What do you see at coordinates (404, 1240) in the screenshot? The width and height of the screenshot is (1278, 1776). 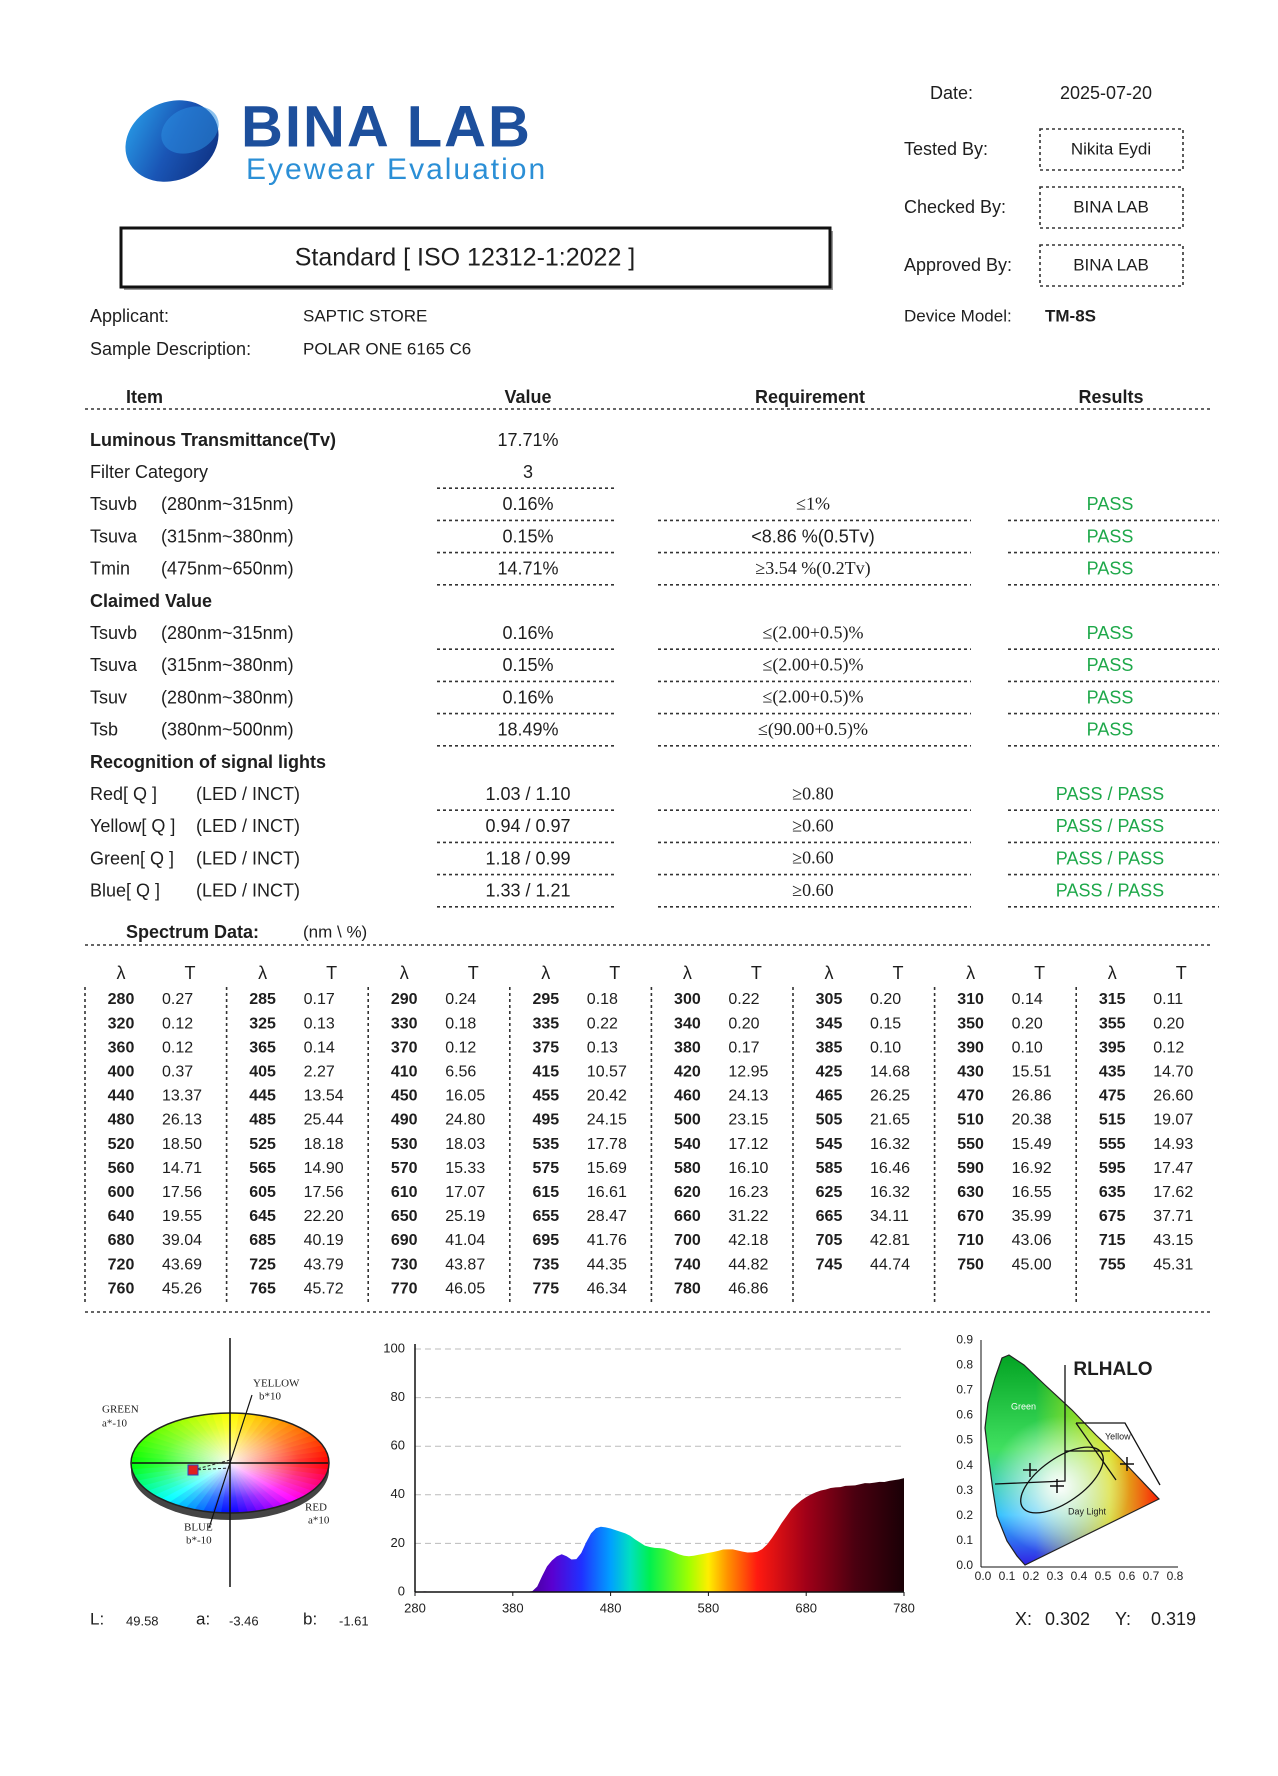 I see `wavelength: 690` at bounding box center [404, 1240].